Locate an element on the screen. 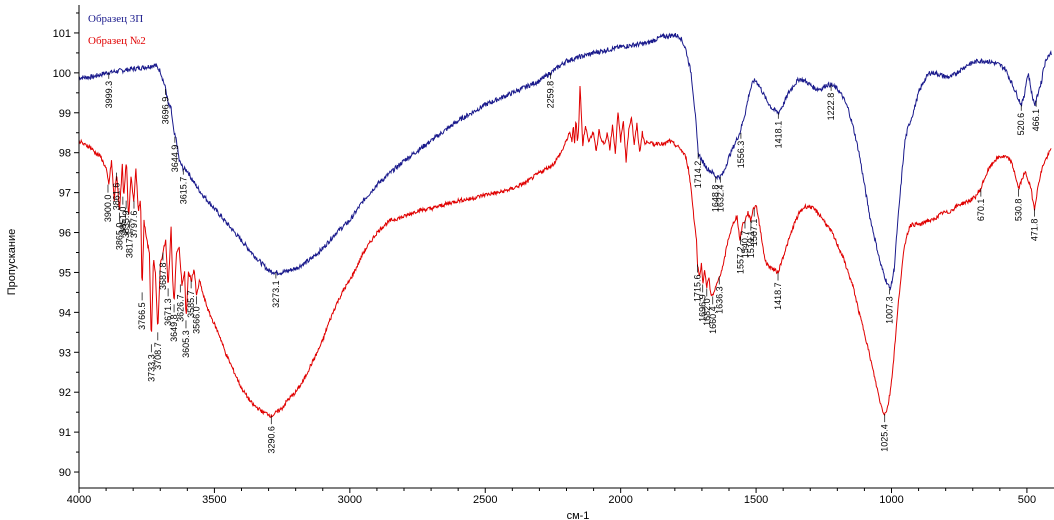  peak-label: 1519.1 is located at coordinates (751, 245).